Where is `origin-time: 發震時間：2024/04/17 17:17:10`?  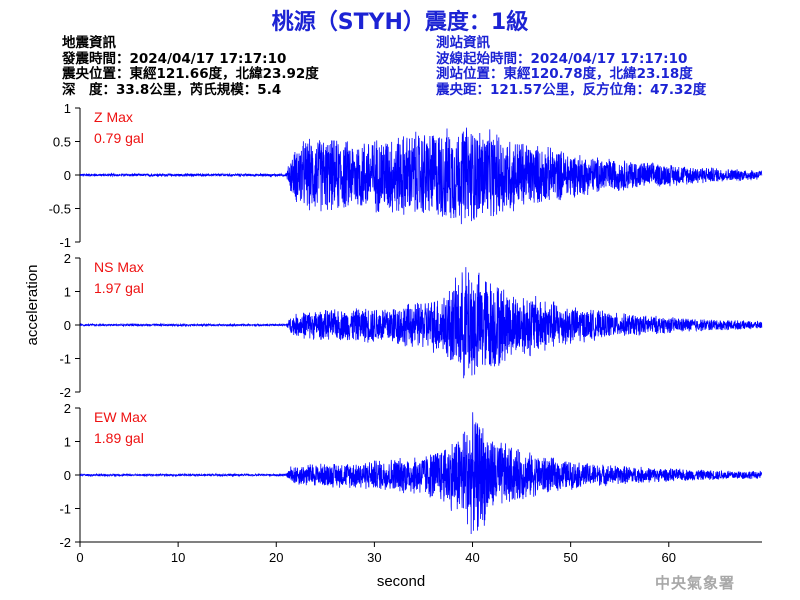 origin-time: 發震時間：2024/04/17 17:17:10 is located at coordinates (174, 58).